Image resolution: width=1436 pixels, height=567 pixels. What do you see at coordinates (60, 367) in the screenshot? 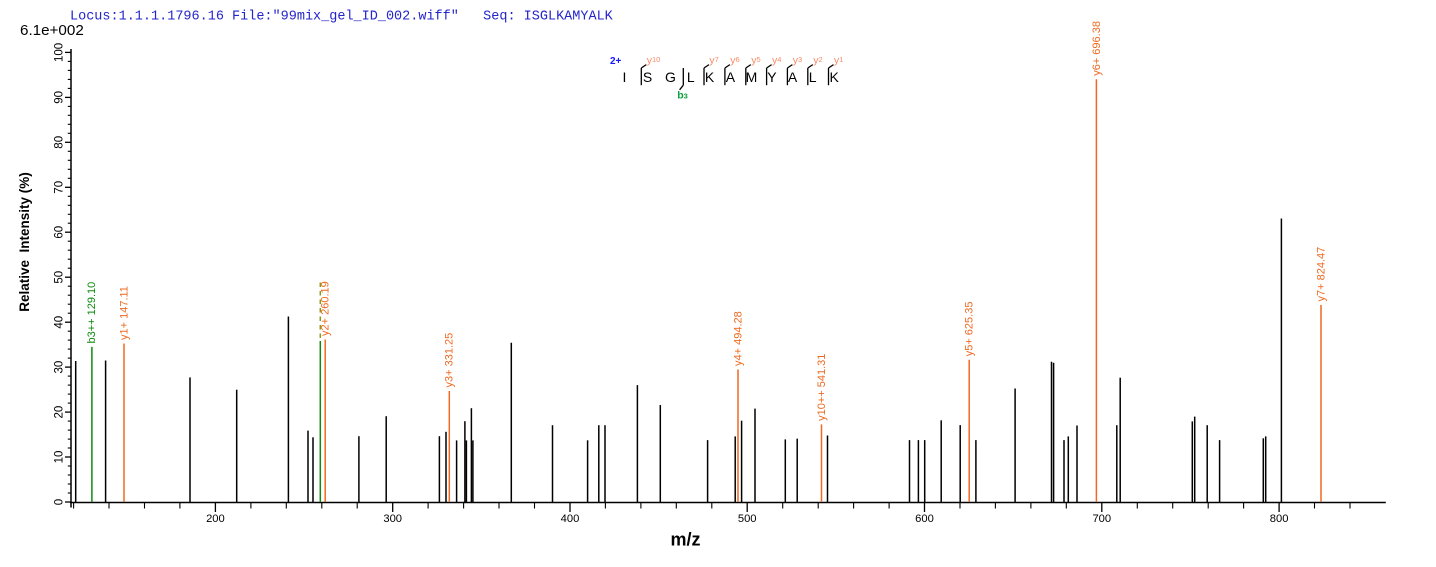
I see `svg-text: 30` at bounding box center [60, 367].